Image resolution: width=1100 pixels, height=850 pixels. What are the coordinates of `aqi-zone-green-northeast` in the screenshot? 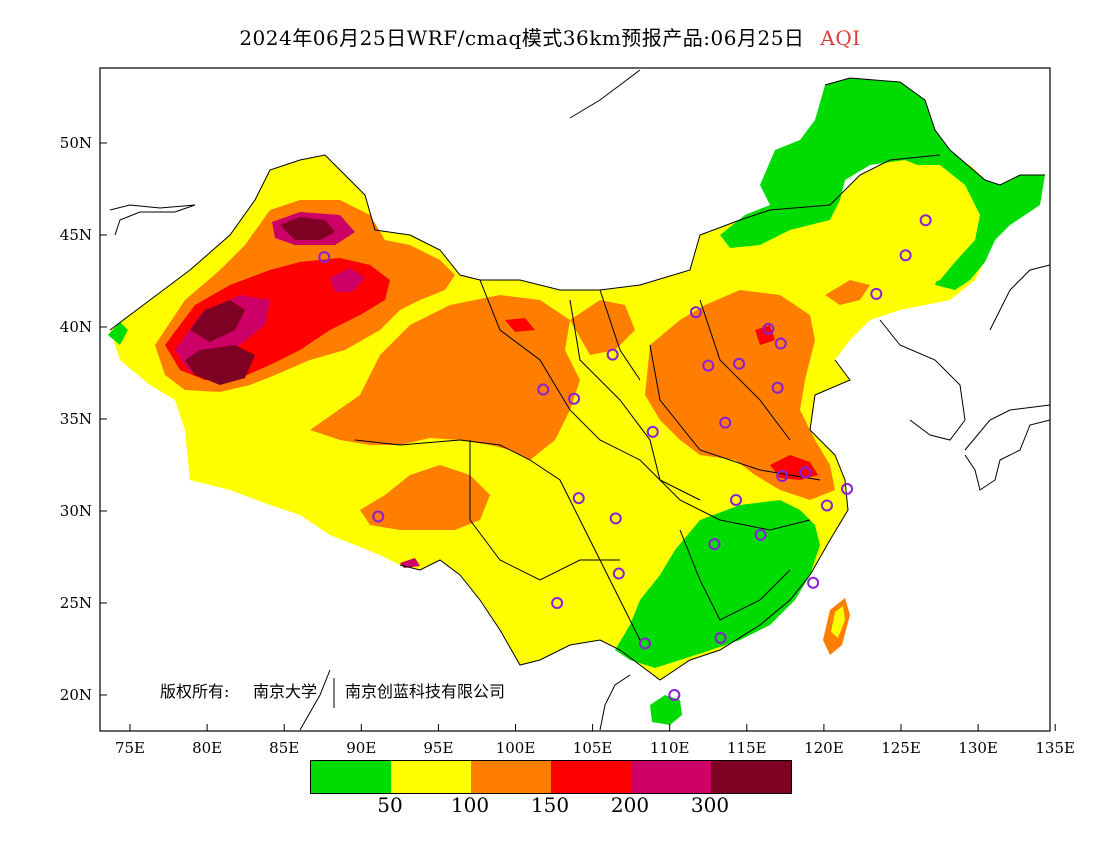 It's located at (882, 184).